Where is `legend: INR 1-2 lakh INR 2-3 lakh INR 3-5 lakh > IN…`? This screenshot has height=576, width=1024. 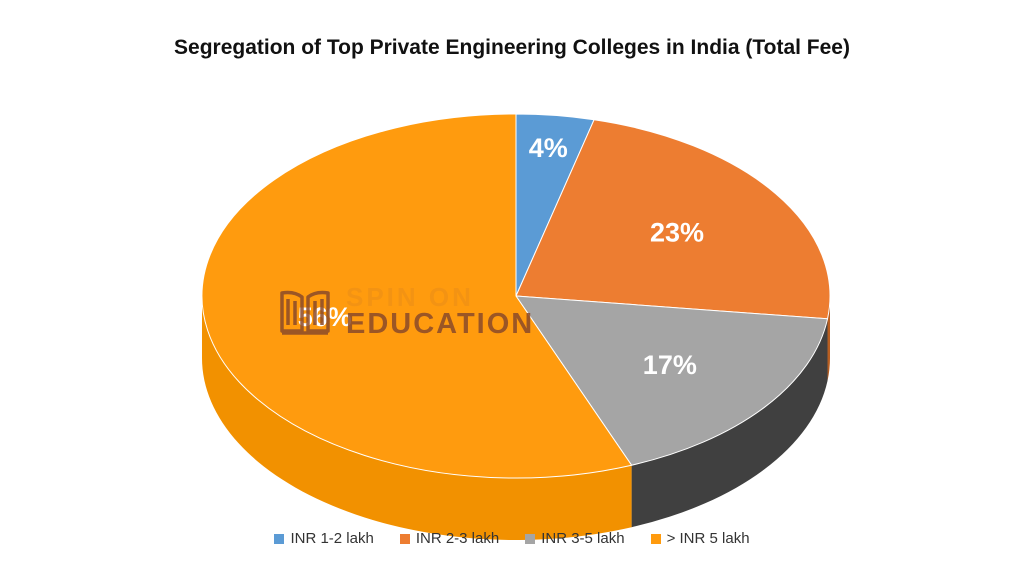
legend: INR 1-2 lakh INR 2-3 lakh INR 3-5 lakh > IN… is located at coordinates (512, 538).